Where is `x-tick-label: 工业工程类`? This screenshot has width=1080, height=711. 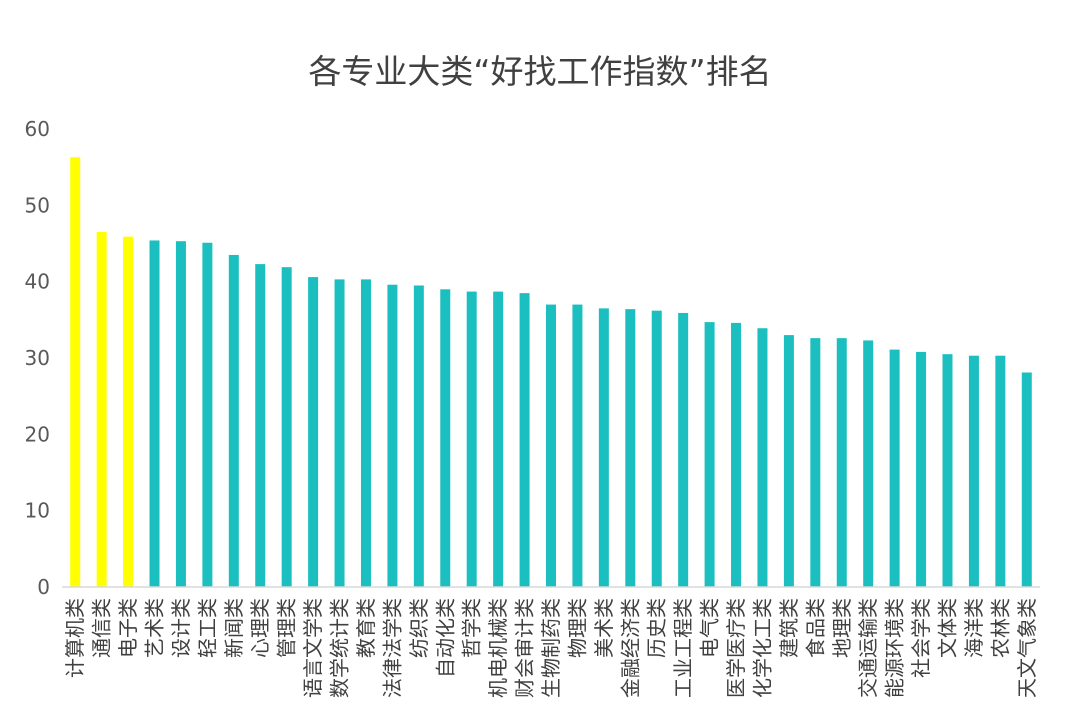 x-tick-label: 工业工程类 is located at coordinates (683, 648).